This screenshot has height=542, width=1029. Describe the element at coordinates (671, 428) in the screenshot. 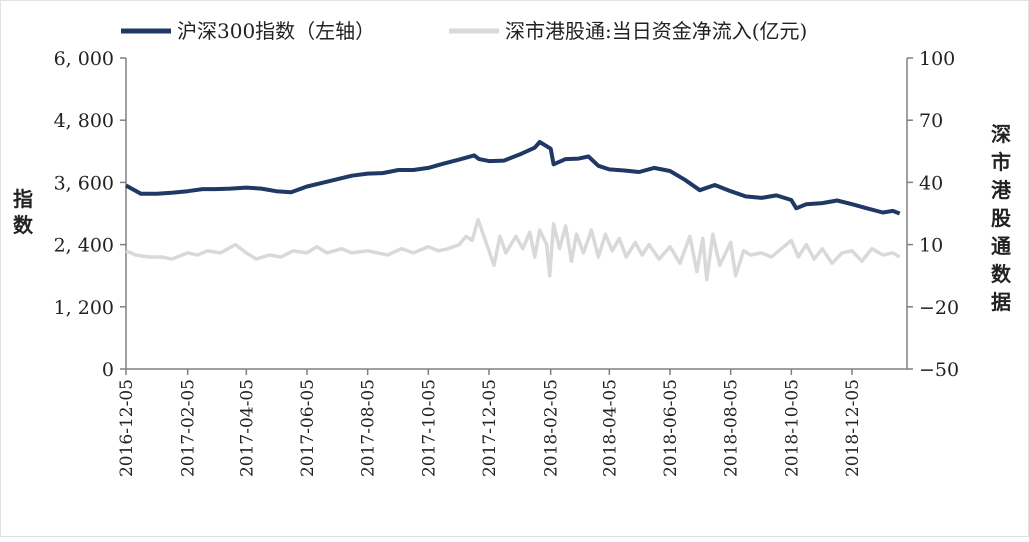

I see `x-tick-label: 2018-06-05` at that location.